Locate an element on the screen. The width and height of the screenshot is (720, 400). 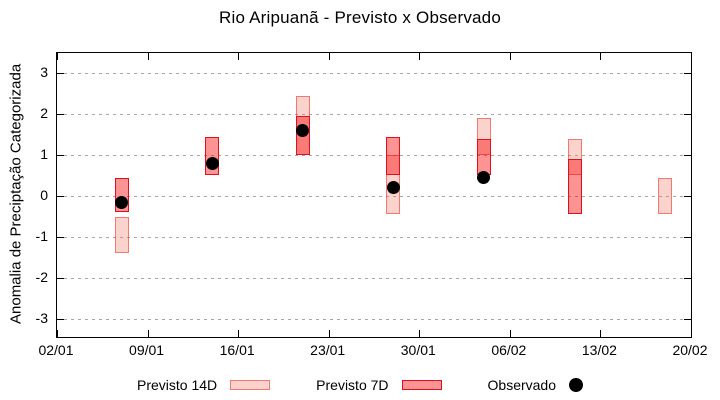
legend-item-previsto-7d: Previsto 7D is located at coordinates (379, 385).